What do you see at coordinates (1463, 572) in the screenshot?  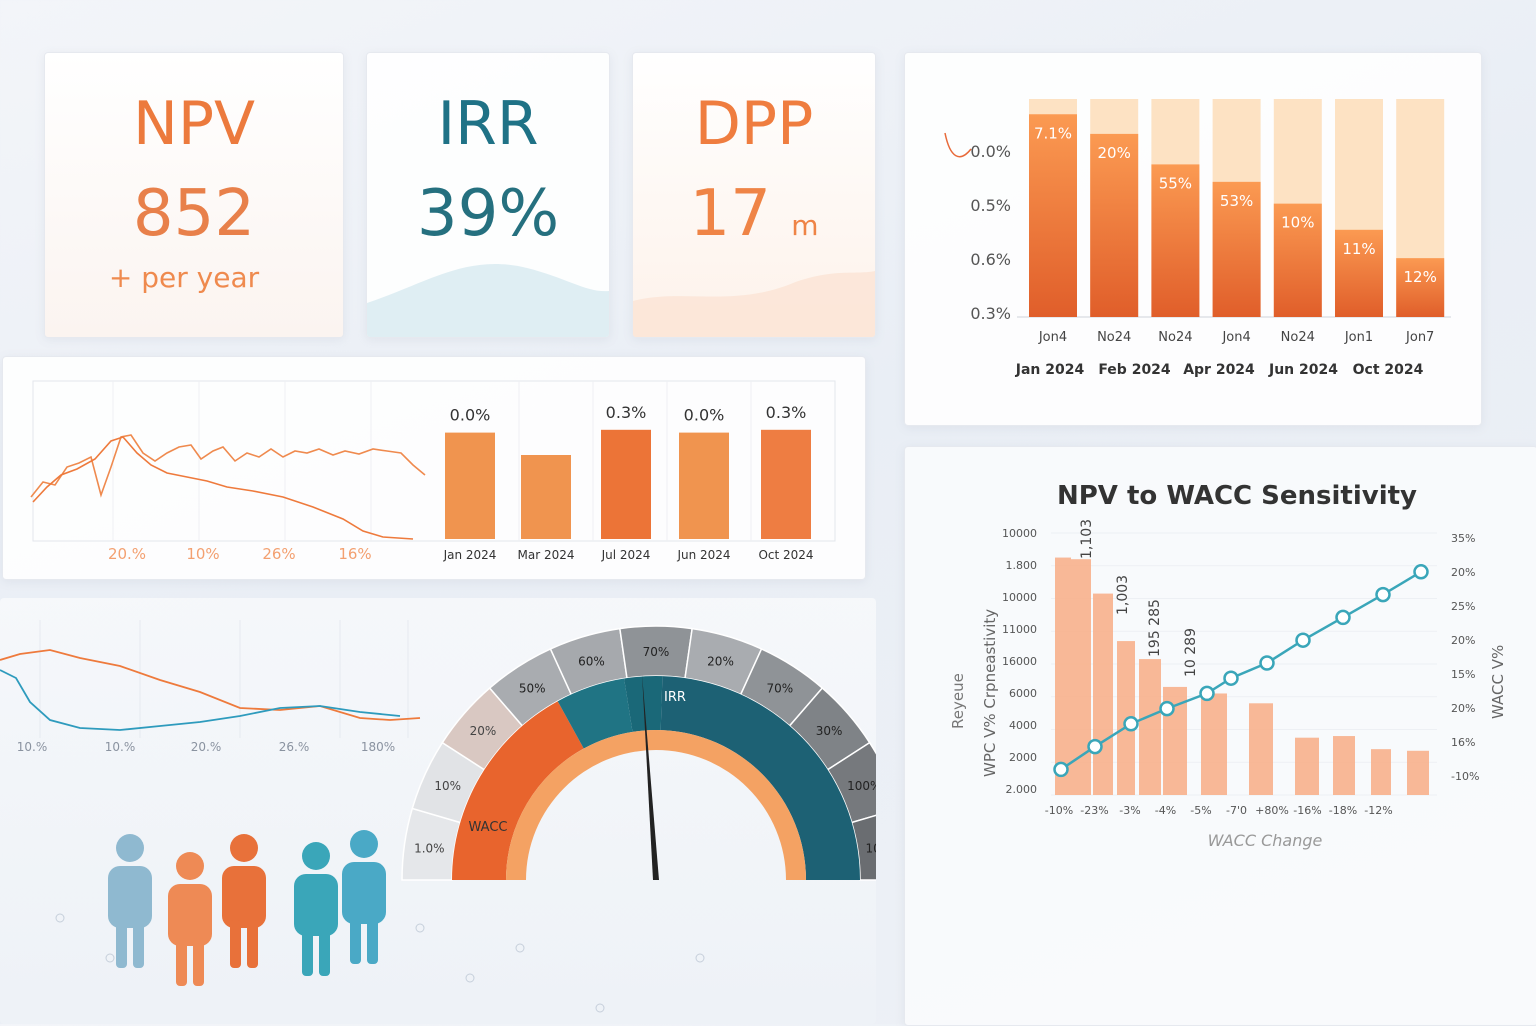 I see `y-right-tick-label: 20%` at bounding box center [1463, 572].